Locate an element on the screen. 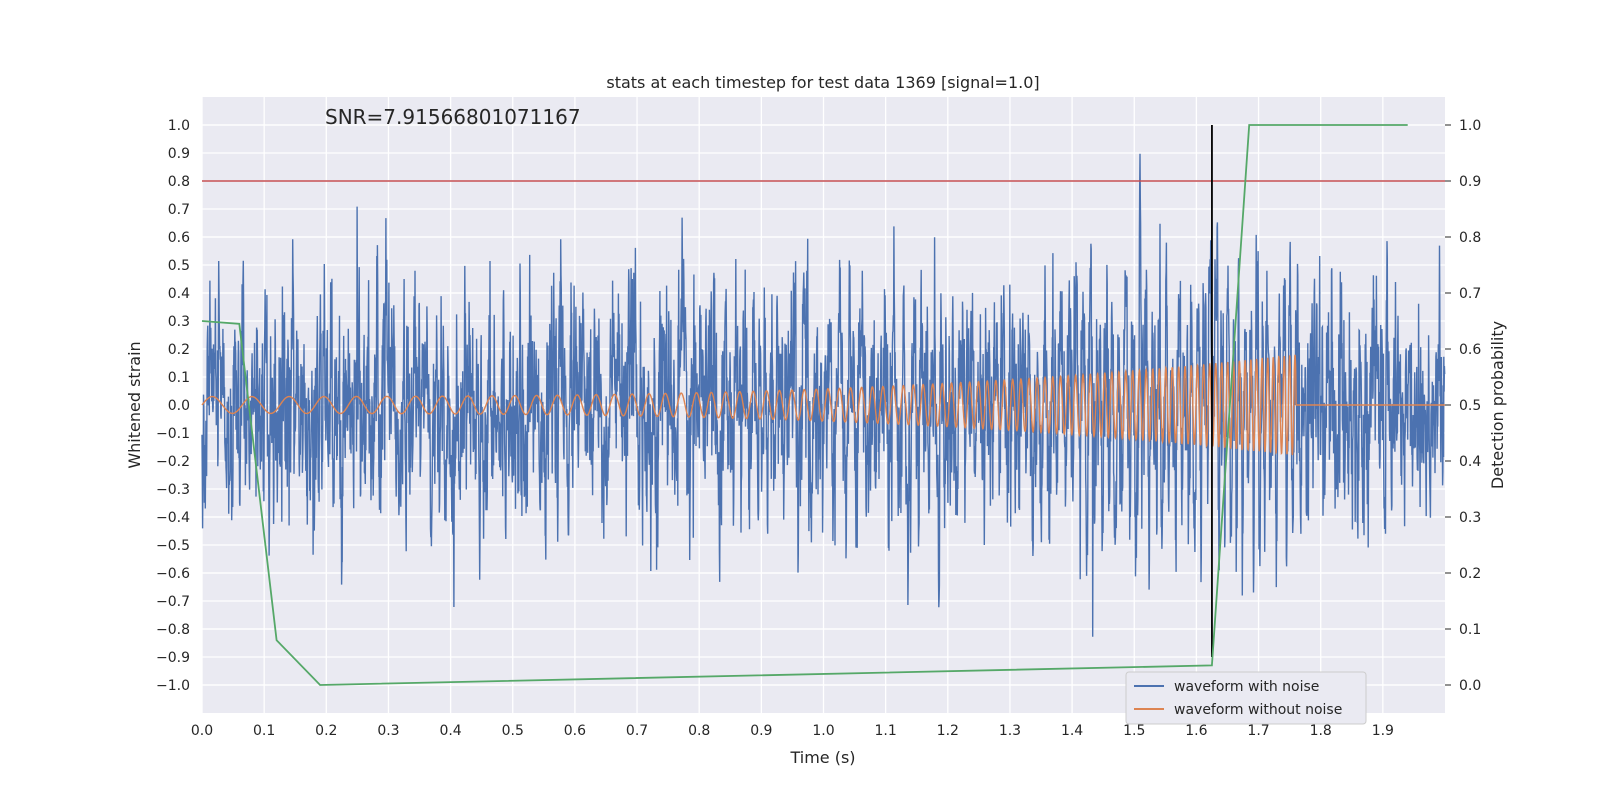 The height and width of the screenshot is (800, 1600). y-axis-label: Whitened strain is located at coordinates (134, 404).